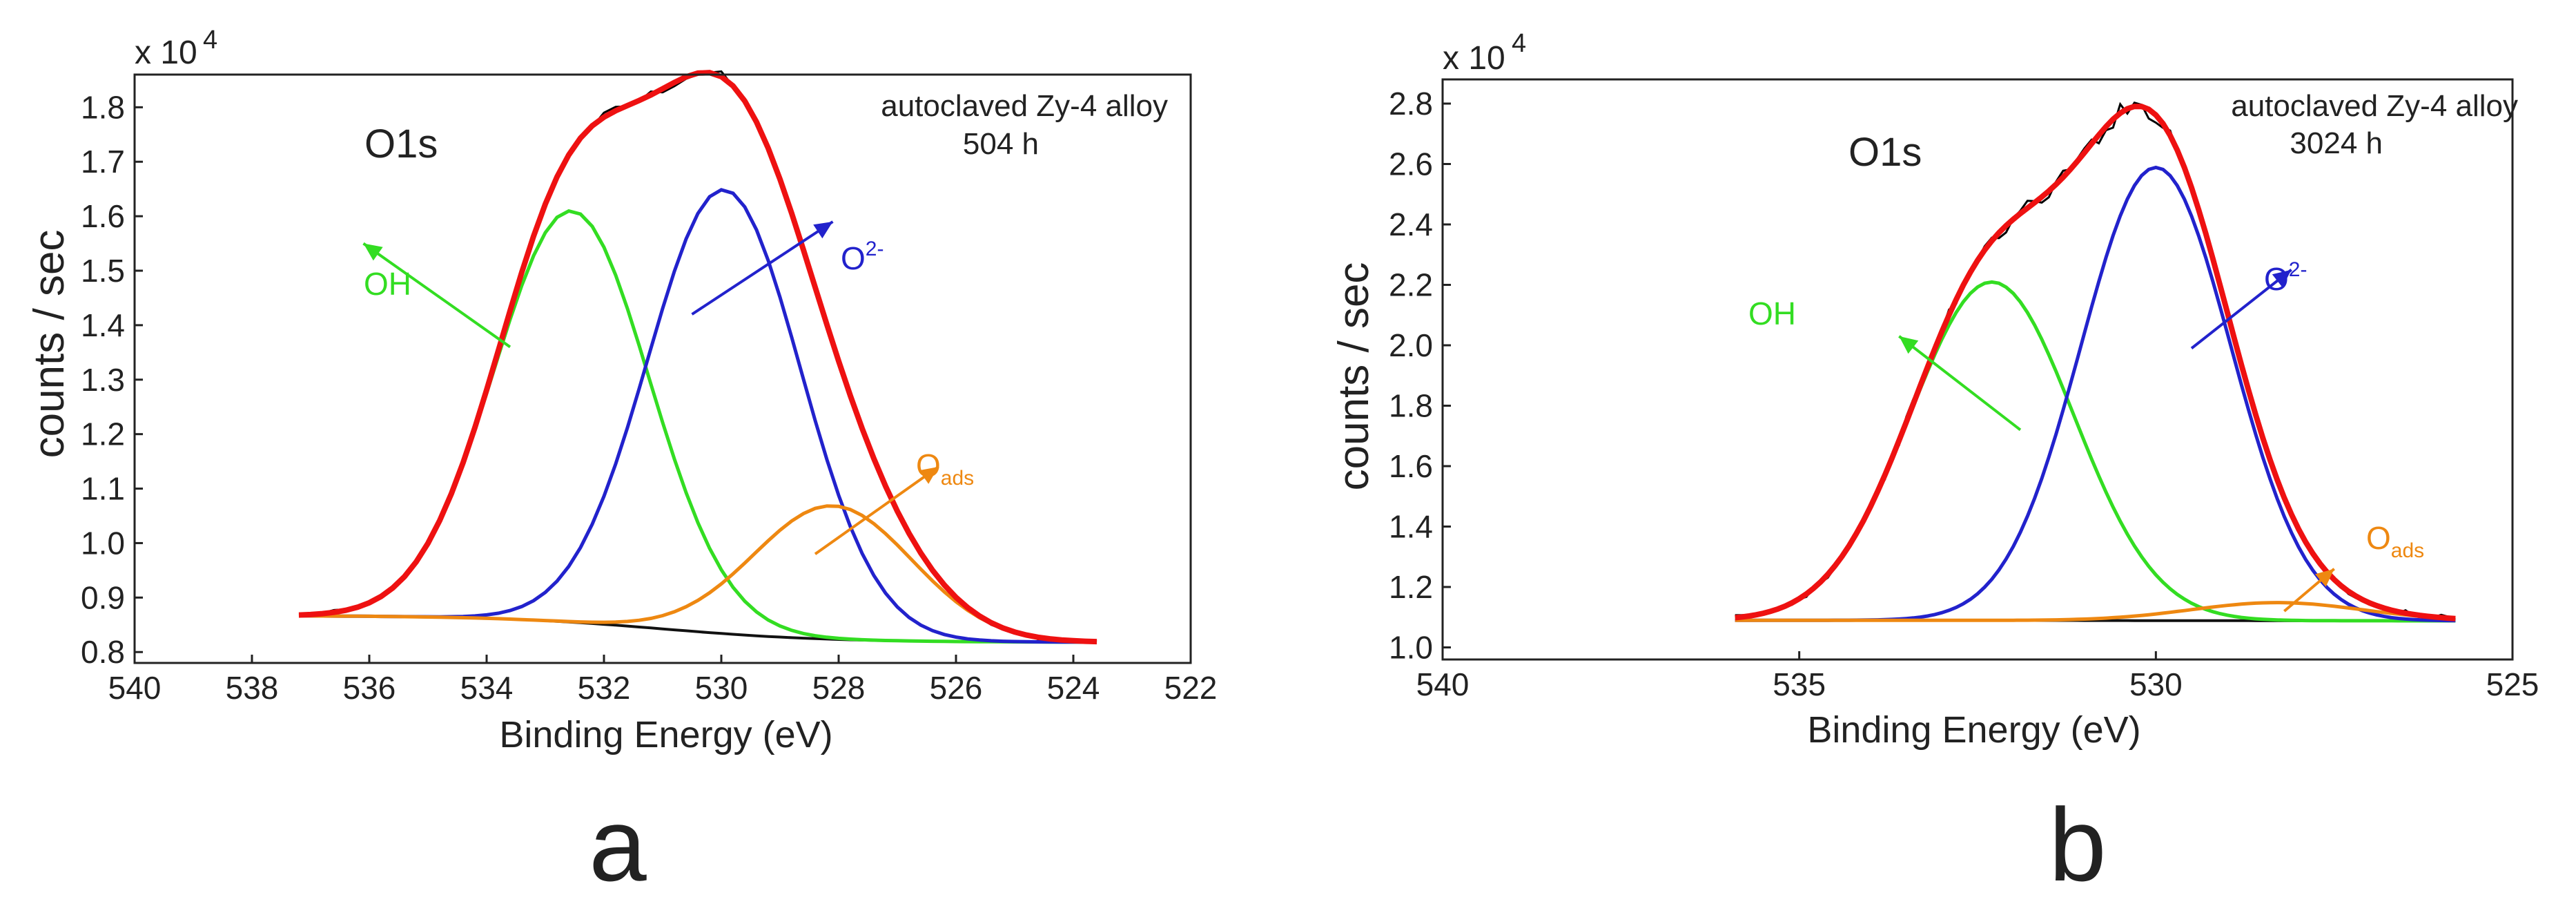  I want to click on panel-b-label-o2-sup: 2-, so click(2298, 269).